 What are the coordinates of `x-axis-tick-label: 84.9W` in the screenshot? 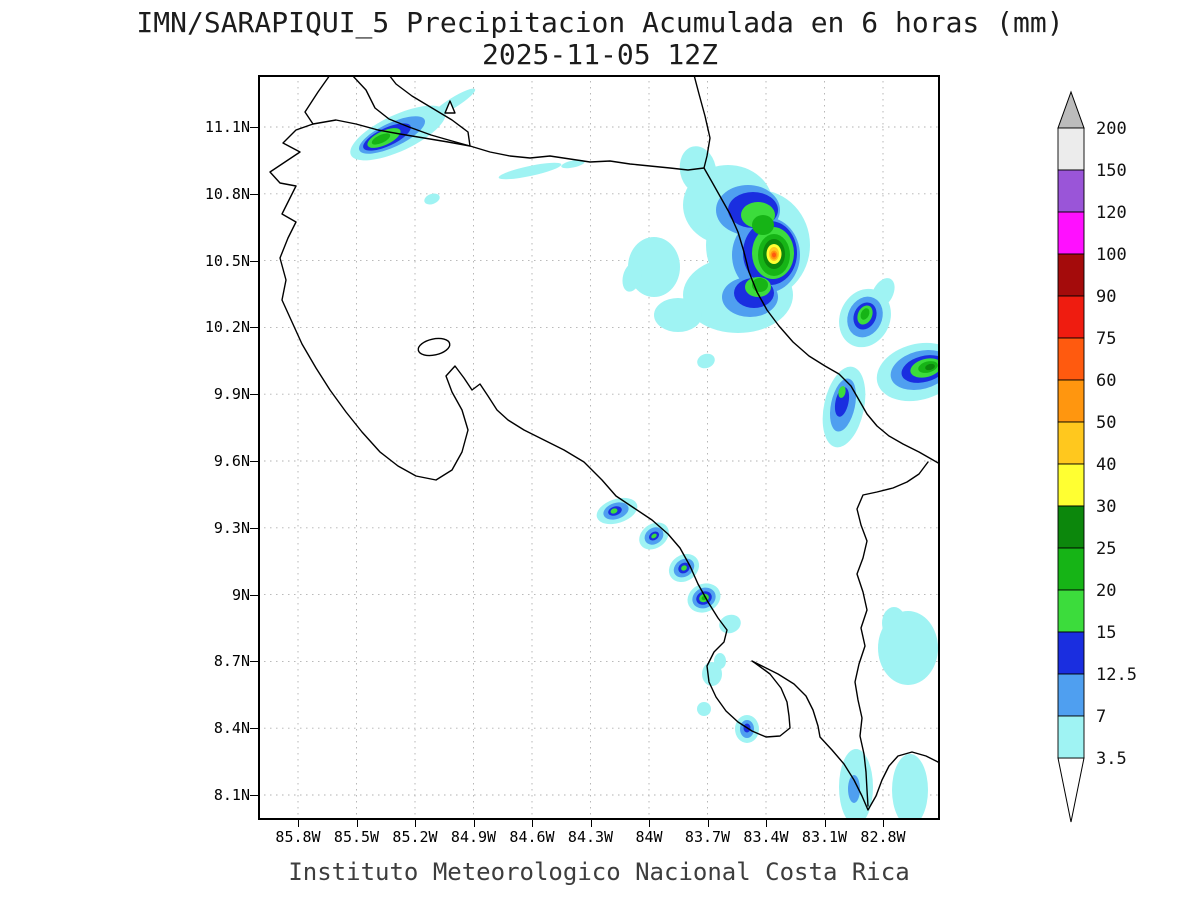 It's located at (473, 837).